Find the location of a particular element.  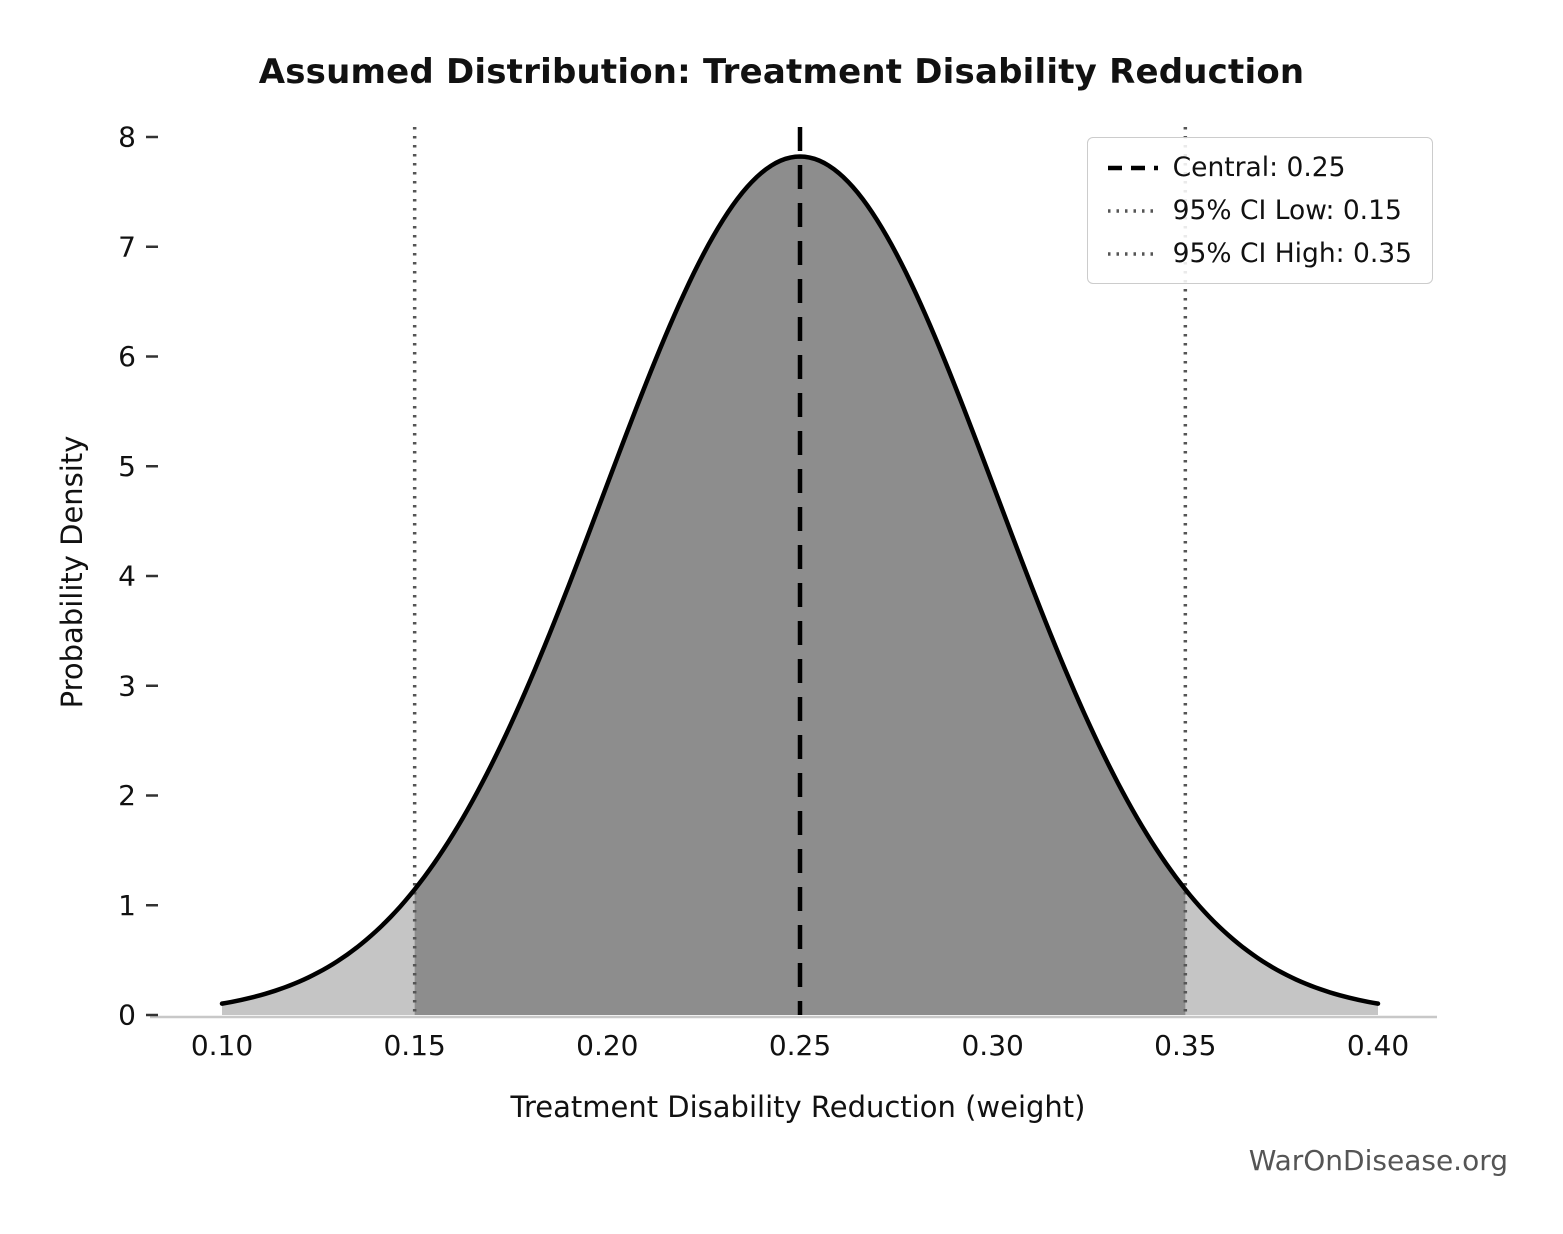

y-tick-label: 1 is located at coordinates (127, 905).